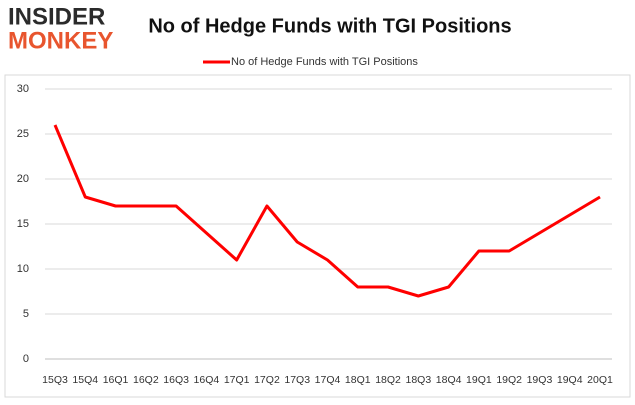 Image resolution: width=635 pixels, height=405 pixels. Describe the element at coordinates (23, 269) in the screenshot. I see `y-tick-label: 10` at that location.